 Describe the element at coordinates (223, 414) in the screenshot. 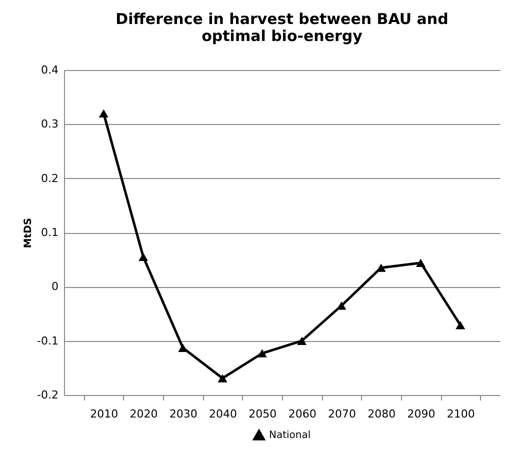

I see `x-tick-label: 2040` at that location.